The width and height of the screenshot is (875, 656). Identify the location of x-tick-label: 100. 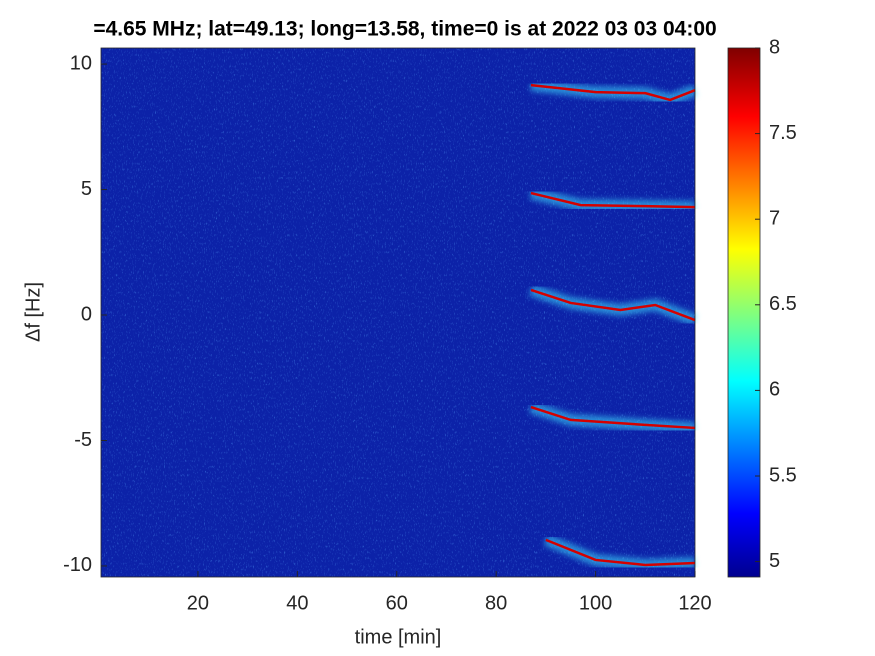
(595, 603).